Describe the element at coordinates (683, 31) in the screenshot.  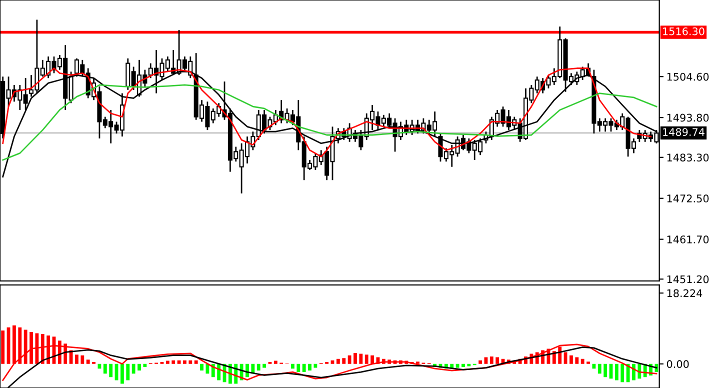
I see `ref-line-label: 1516.30` at that location.